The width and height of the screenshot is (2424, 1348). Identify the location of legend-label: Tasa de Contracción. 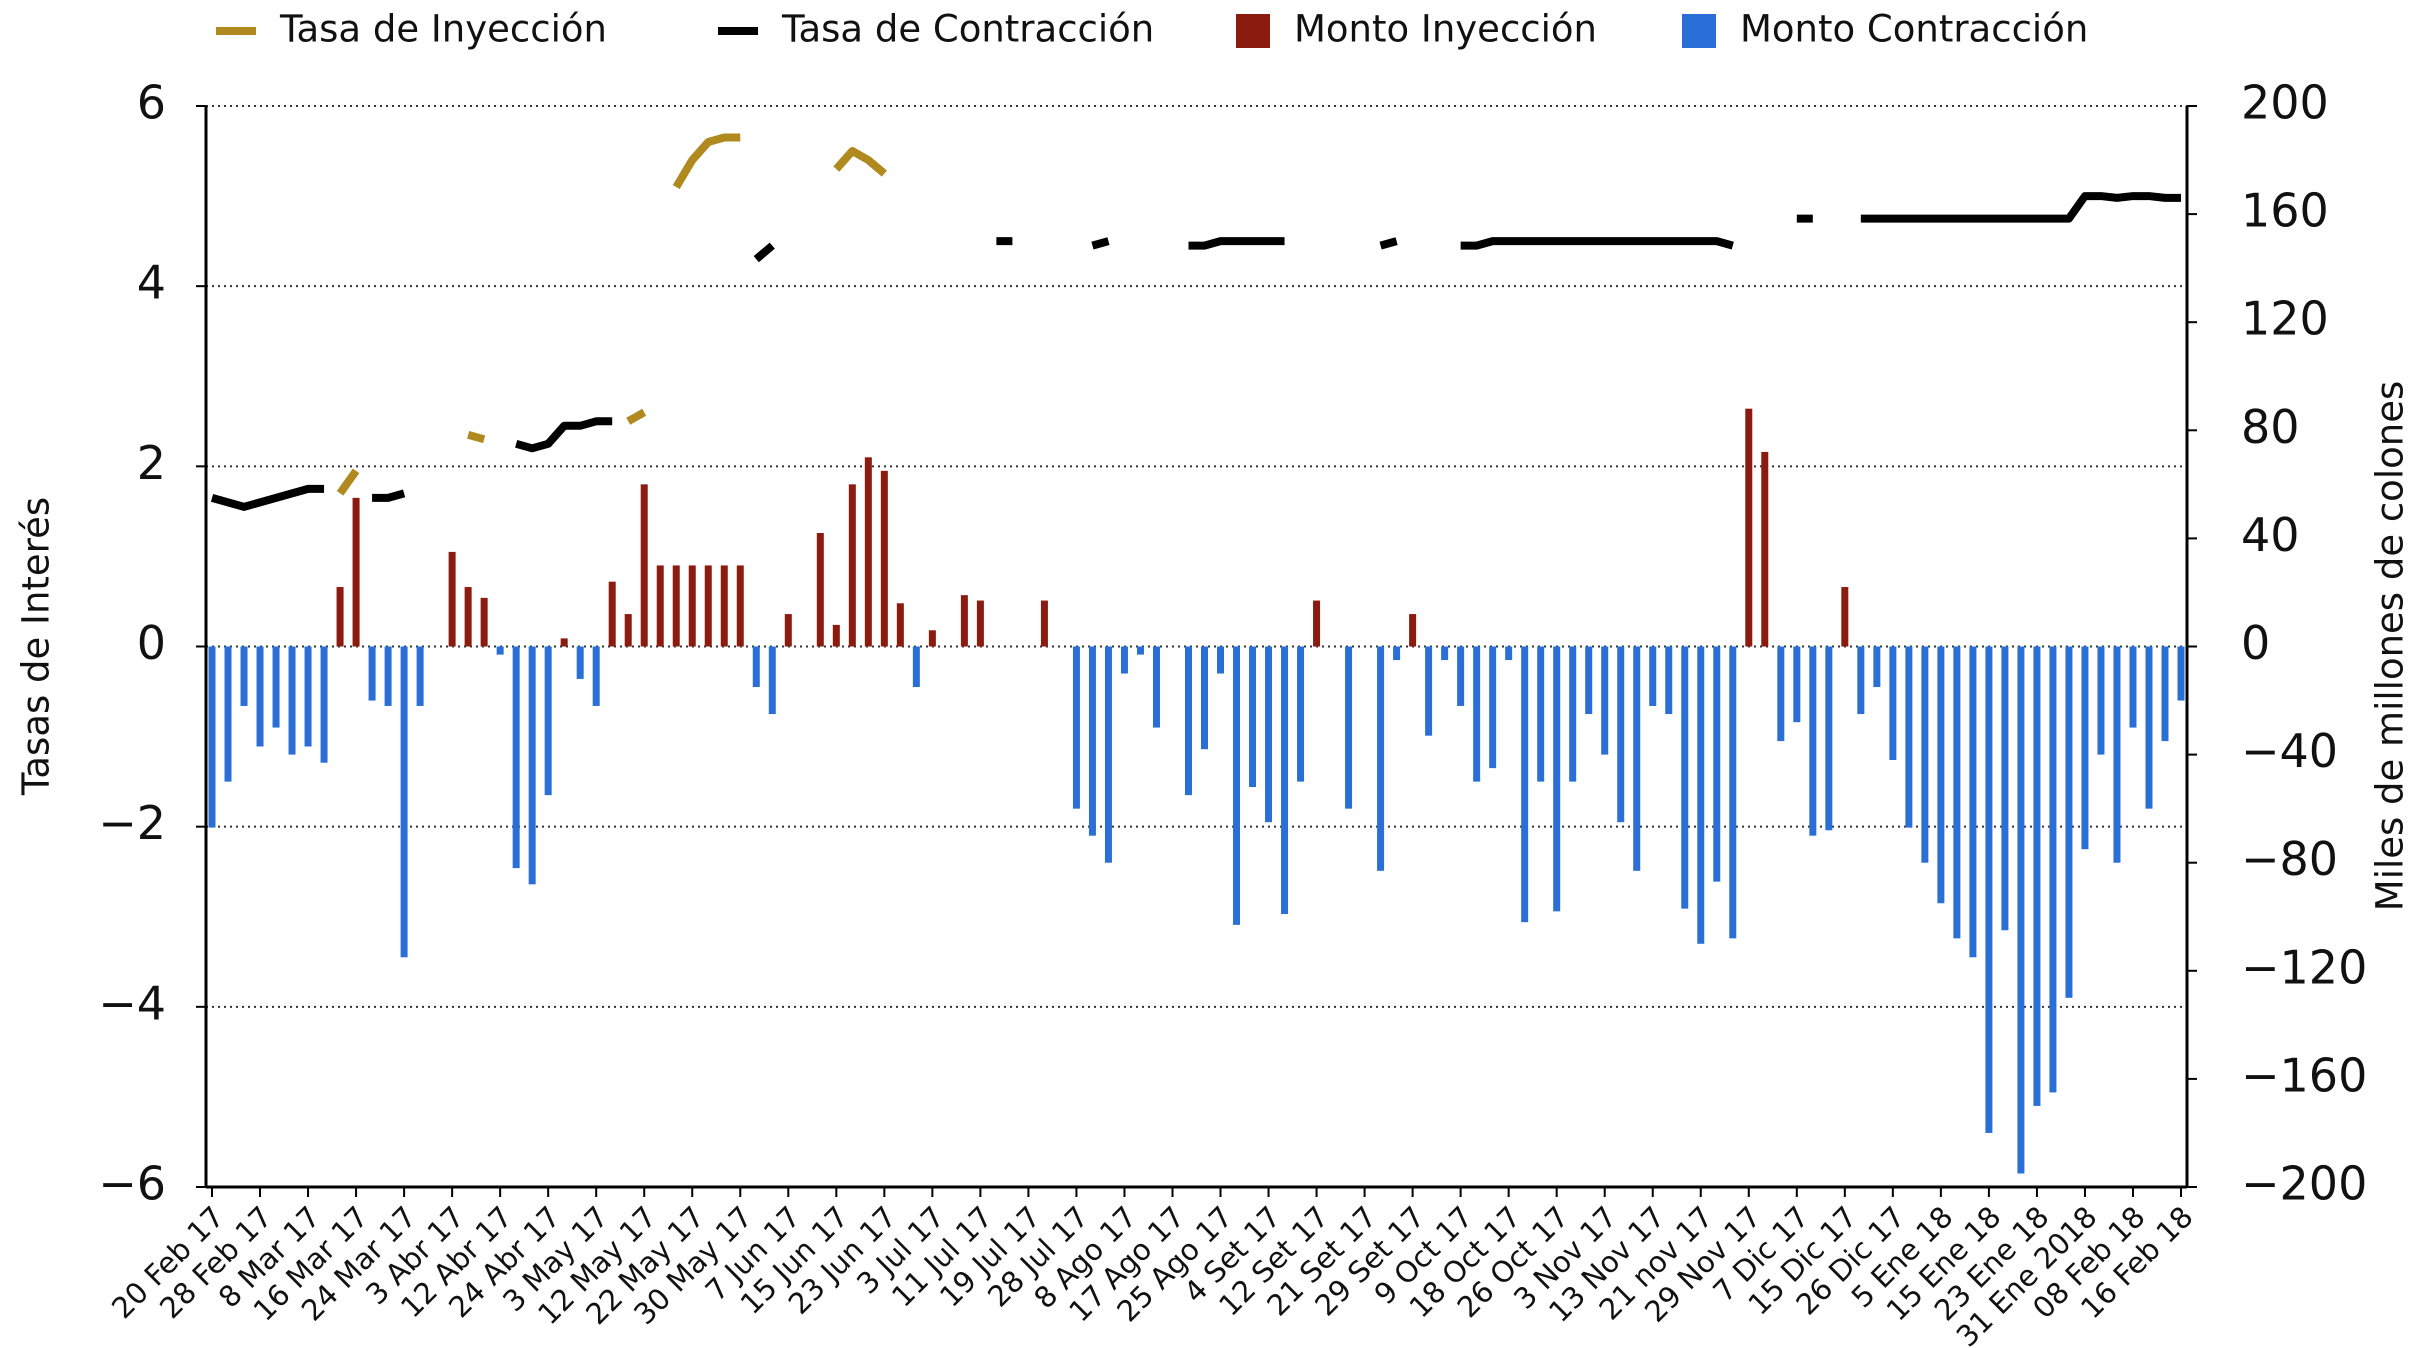
(967, 29).